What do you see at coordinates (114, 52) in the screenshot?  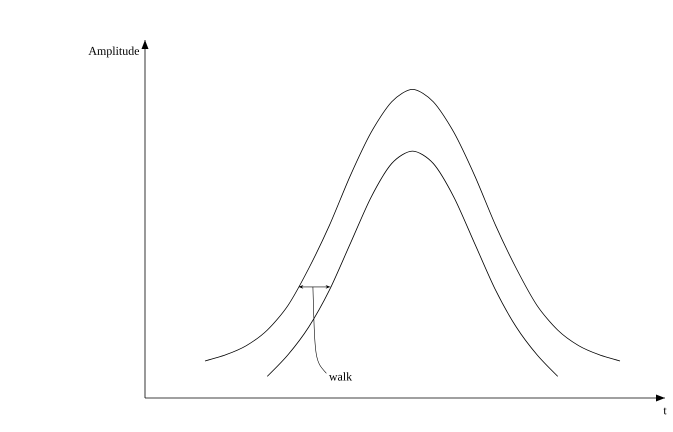 I see `text: Amplitude` at bounding box center [114, 52].